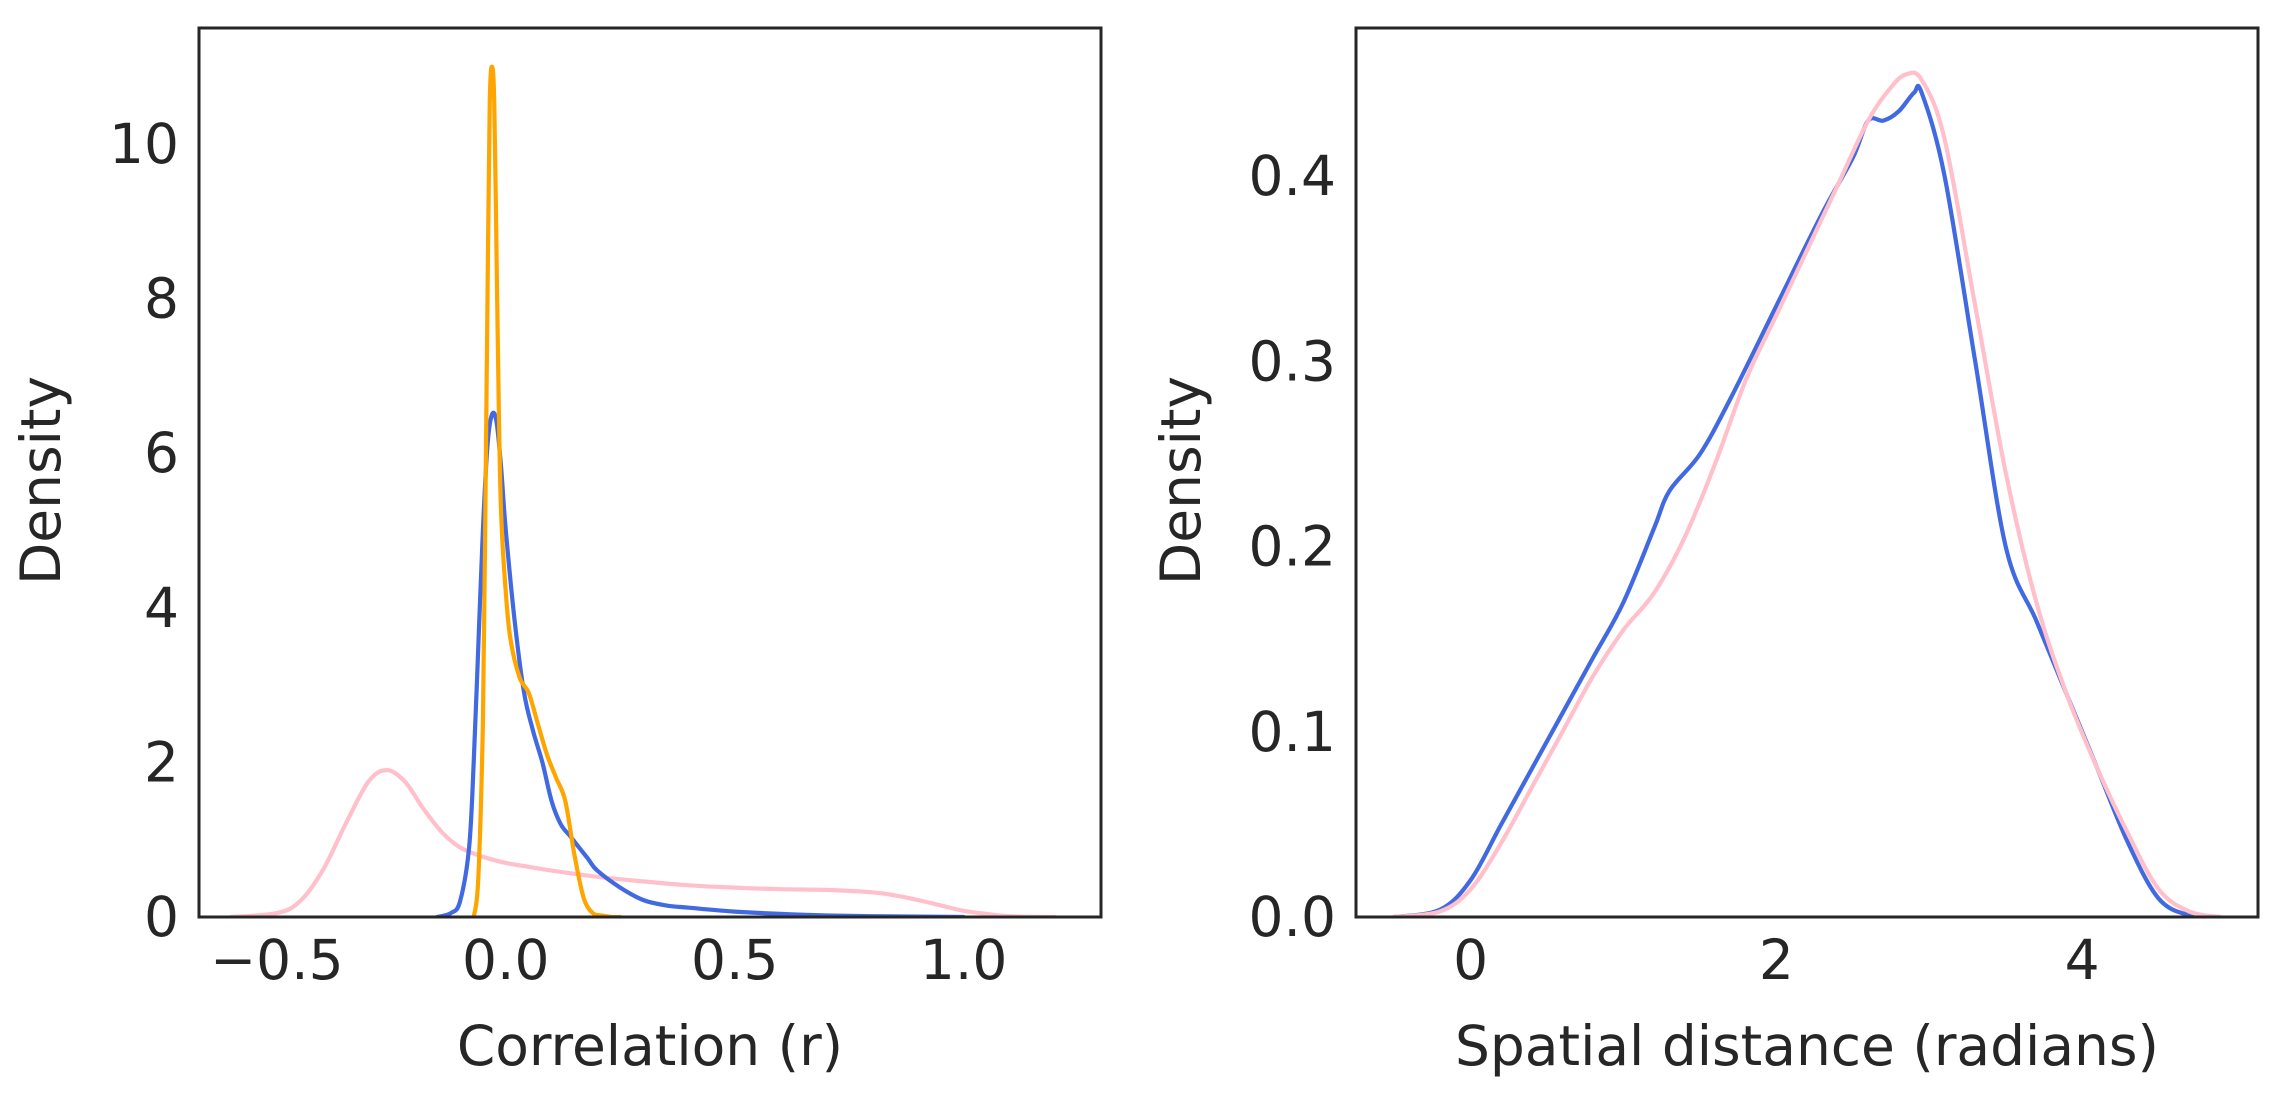  I want to click on y-tick-label: 2, so click(161, 762).